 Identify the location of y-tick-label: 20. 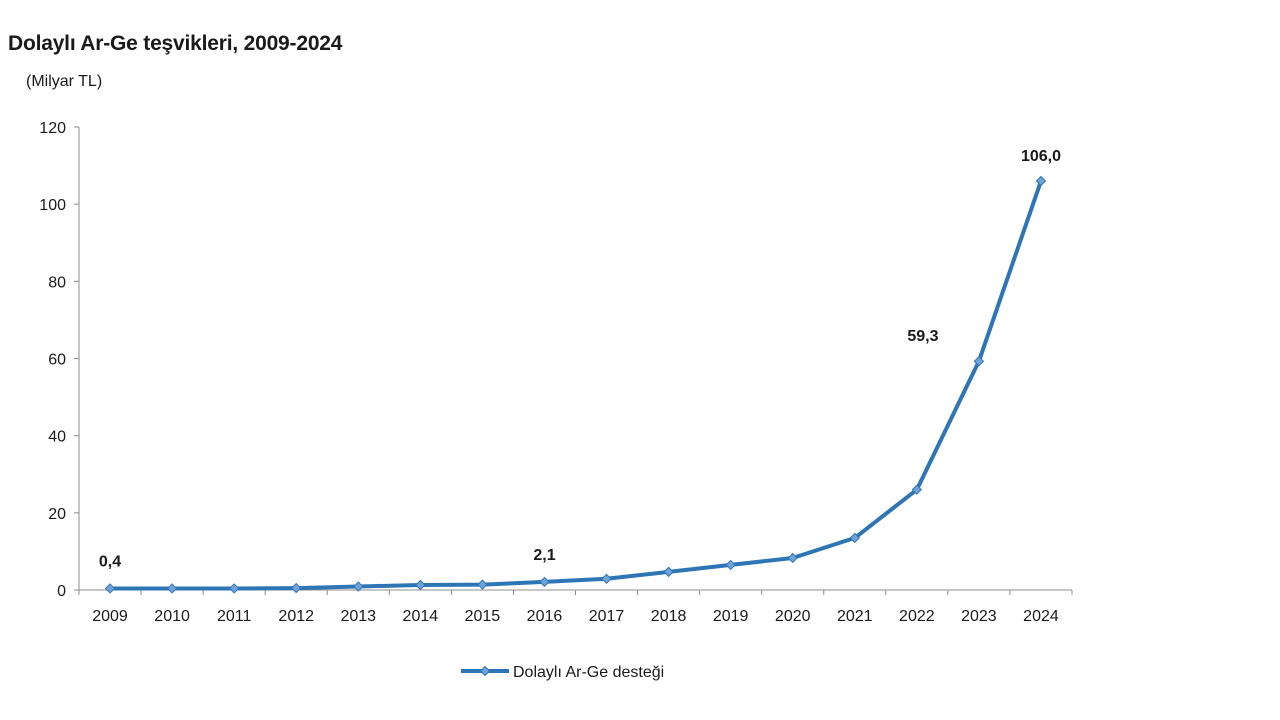
(57, 514).